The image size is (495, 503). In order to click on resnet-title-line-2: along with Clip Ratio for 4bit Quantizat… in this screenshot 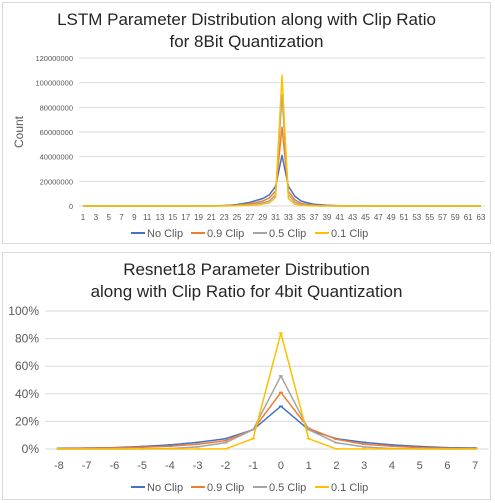, I will do `click(246, 291)`.